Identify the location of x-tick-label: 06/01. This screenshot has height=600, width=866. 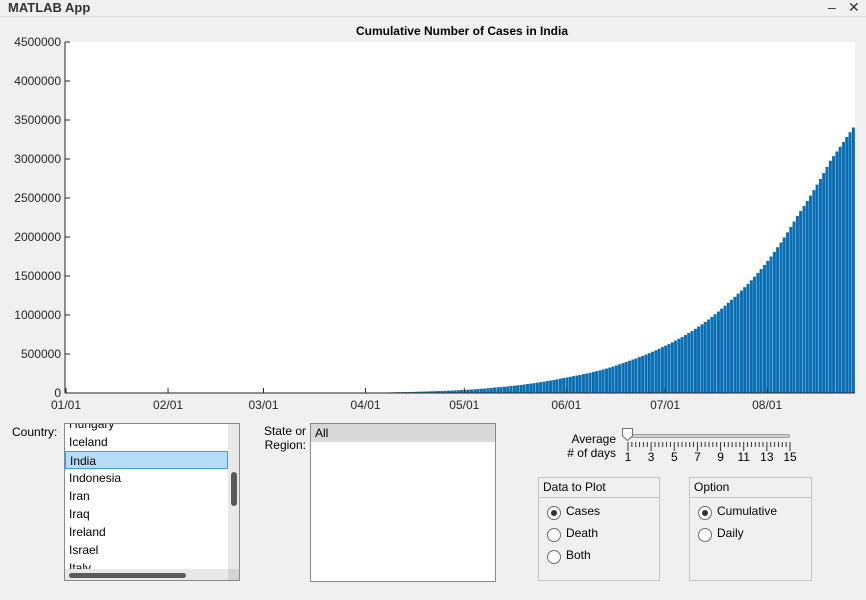
(566, 405).